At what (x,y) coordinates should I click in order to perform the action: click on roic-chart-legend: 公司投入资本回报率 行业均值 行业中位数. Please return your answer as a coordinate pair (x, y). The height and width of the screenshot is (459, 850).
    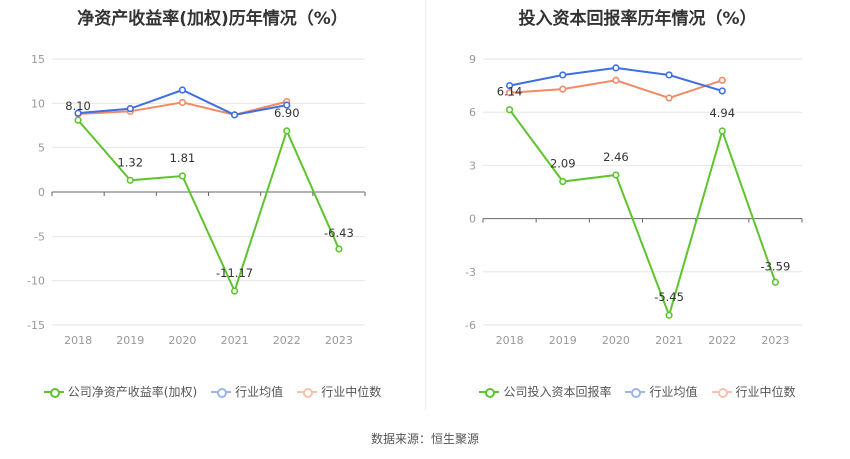
    Looking at the image, I should click on (637, 391).